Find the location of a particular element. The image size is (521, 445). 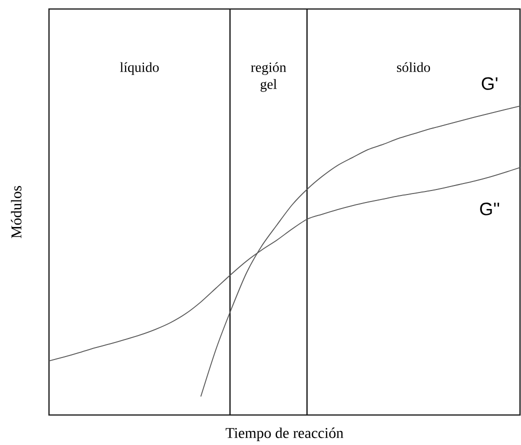

y-axis-title: Módulos is located at coordinates (16, 212).